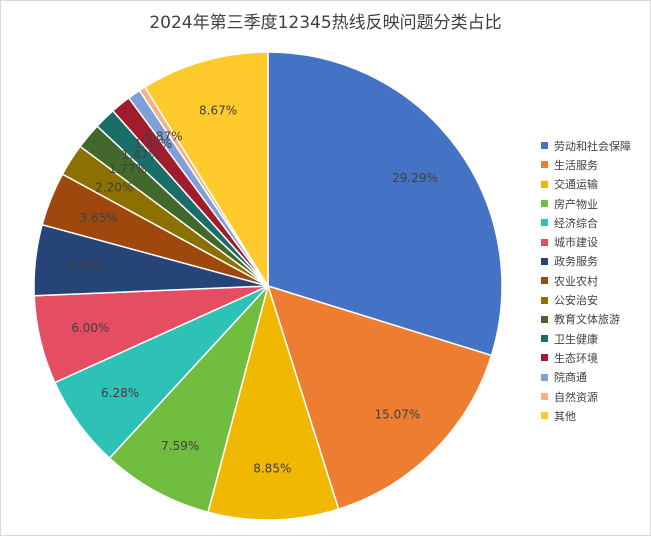 The width and height of the screenshot is (651, 536). What do you see at coordinates (576, 204) in the screenshot?
I see `legend-label: 房产物业` at bounding box center [576, 204].